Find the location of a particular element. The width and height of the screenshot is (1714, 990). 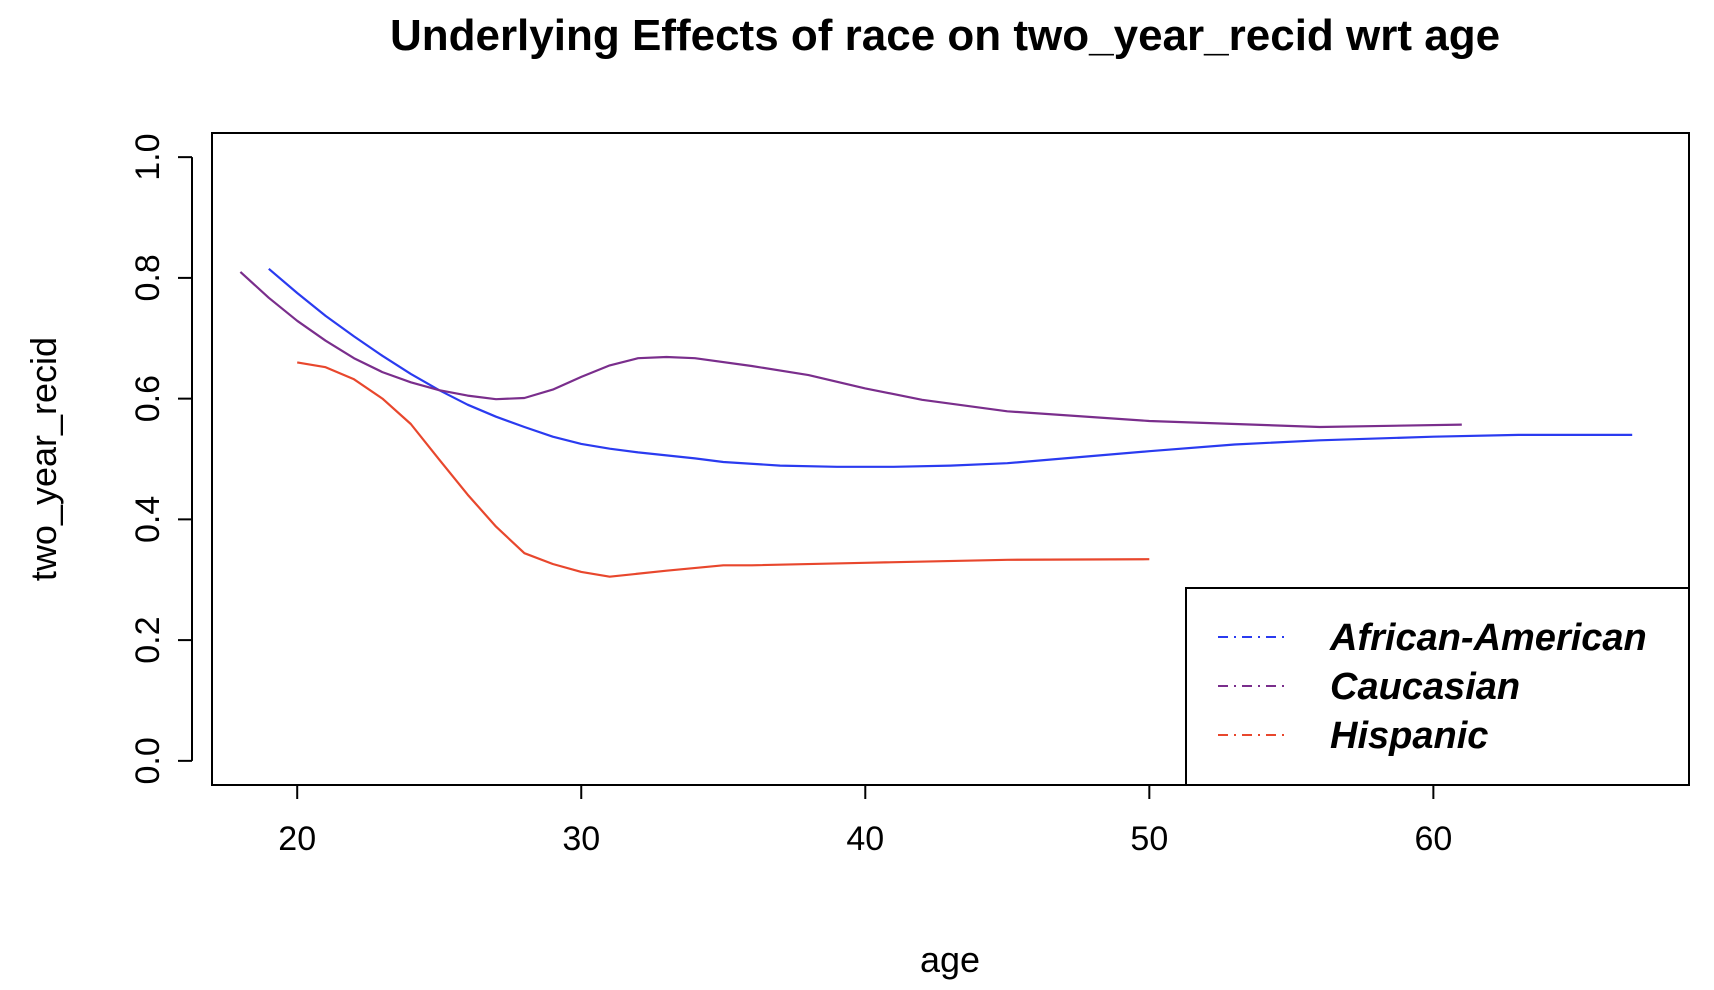

legend-label: African-American is located at coordinates (1488, 638).